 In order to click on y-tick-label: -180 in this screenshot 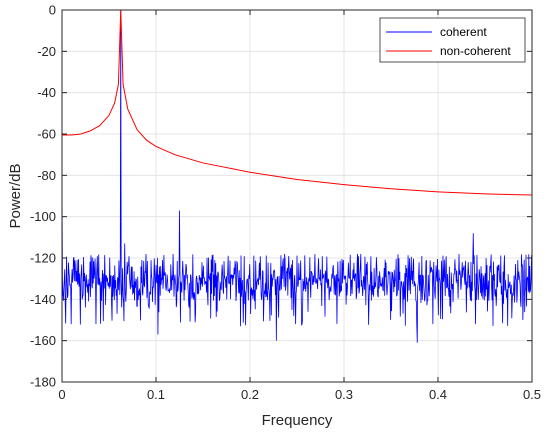, I will do `click(43, 382)`.